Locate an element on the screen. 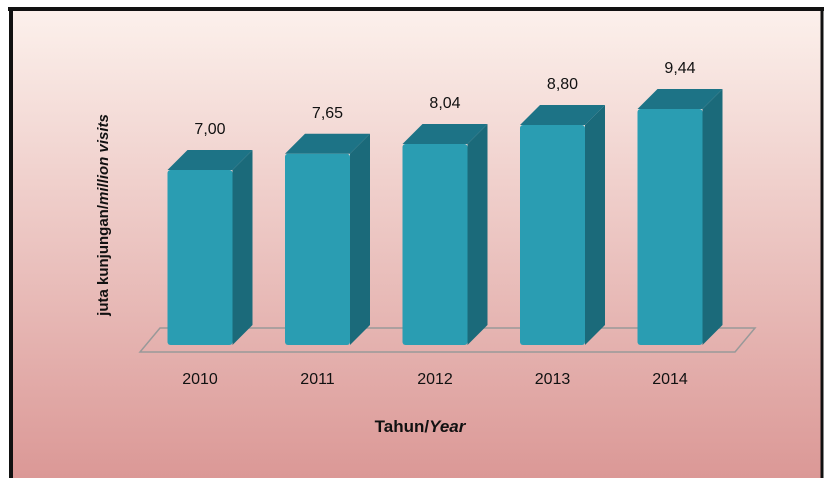  x-tick-label: 2014 is located at coordinates (670, 379).